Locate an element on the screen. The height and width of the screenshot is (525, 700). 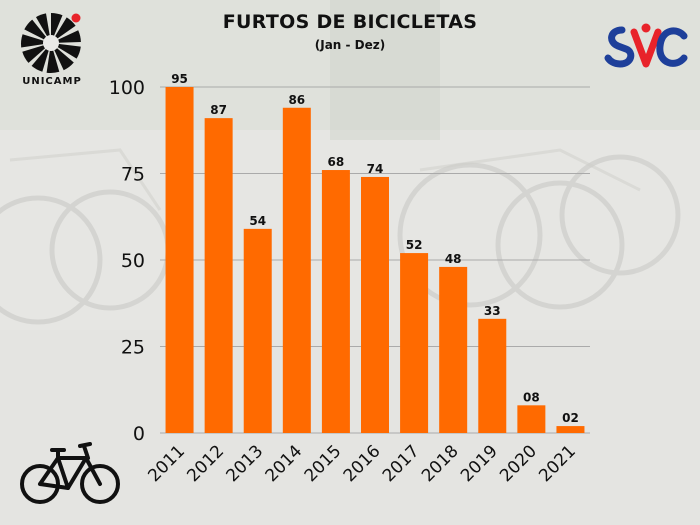
x-tick-label: 2018 is located at coordinates (440, 463).